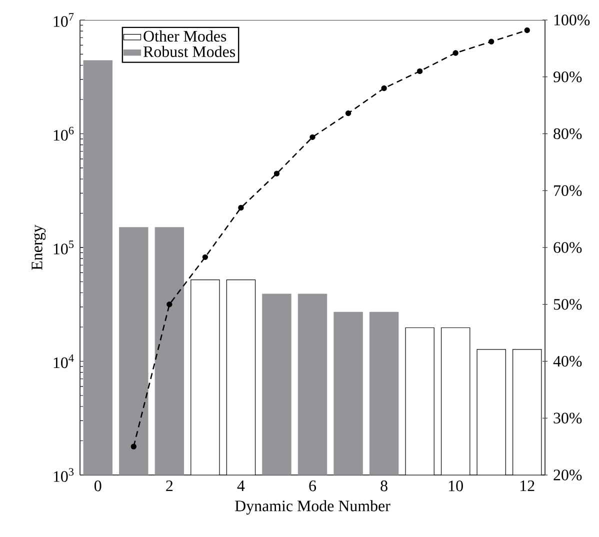 This screenshot has height=537, width=599. Describe the element at coordinates (568, 304) in the screenshot. I see `y2-tick-label: 50%` at that location.